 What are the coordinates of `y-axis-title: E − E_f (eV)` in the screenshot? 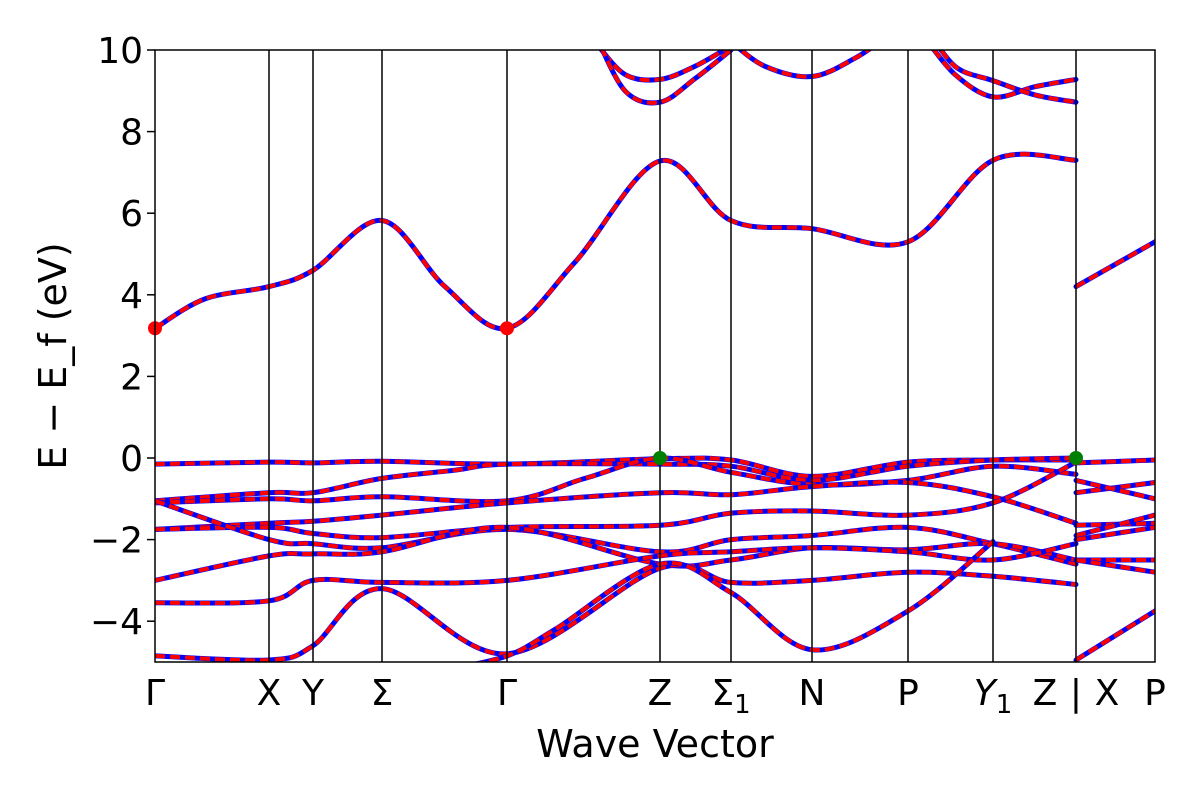 It's located at (53, 356).